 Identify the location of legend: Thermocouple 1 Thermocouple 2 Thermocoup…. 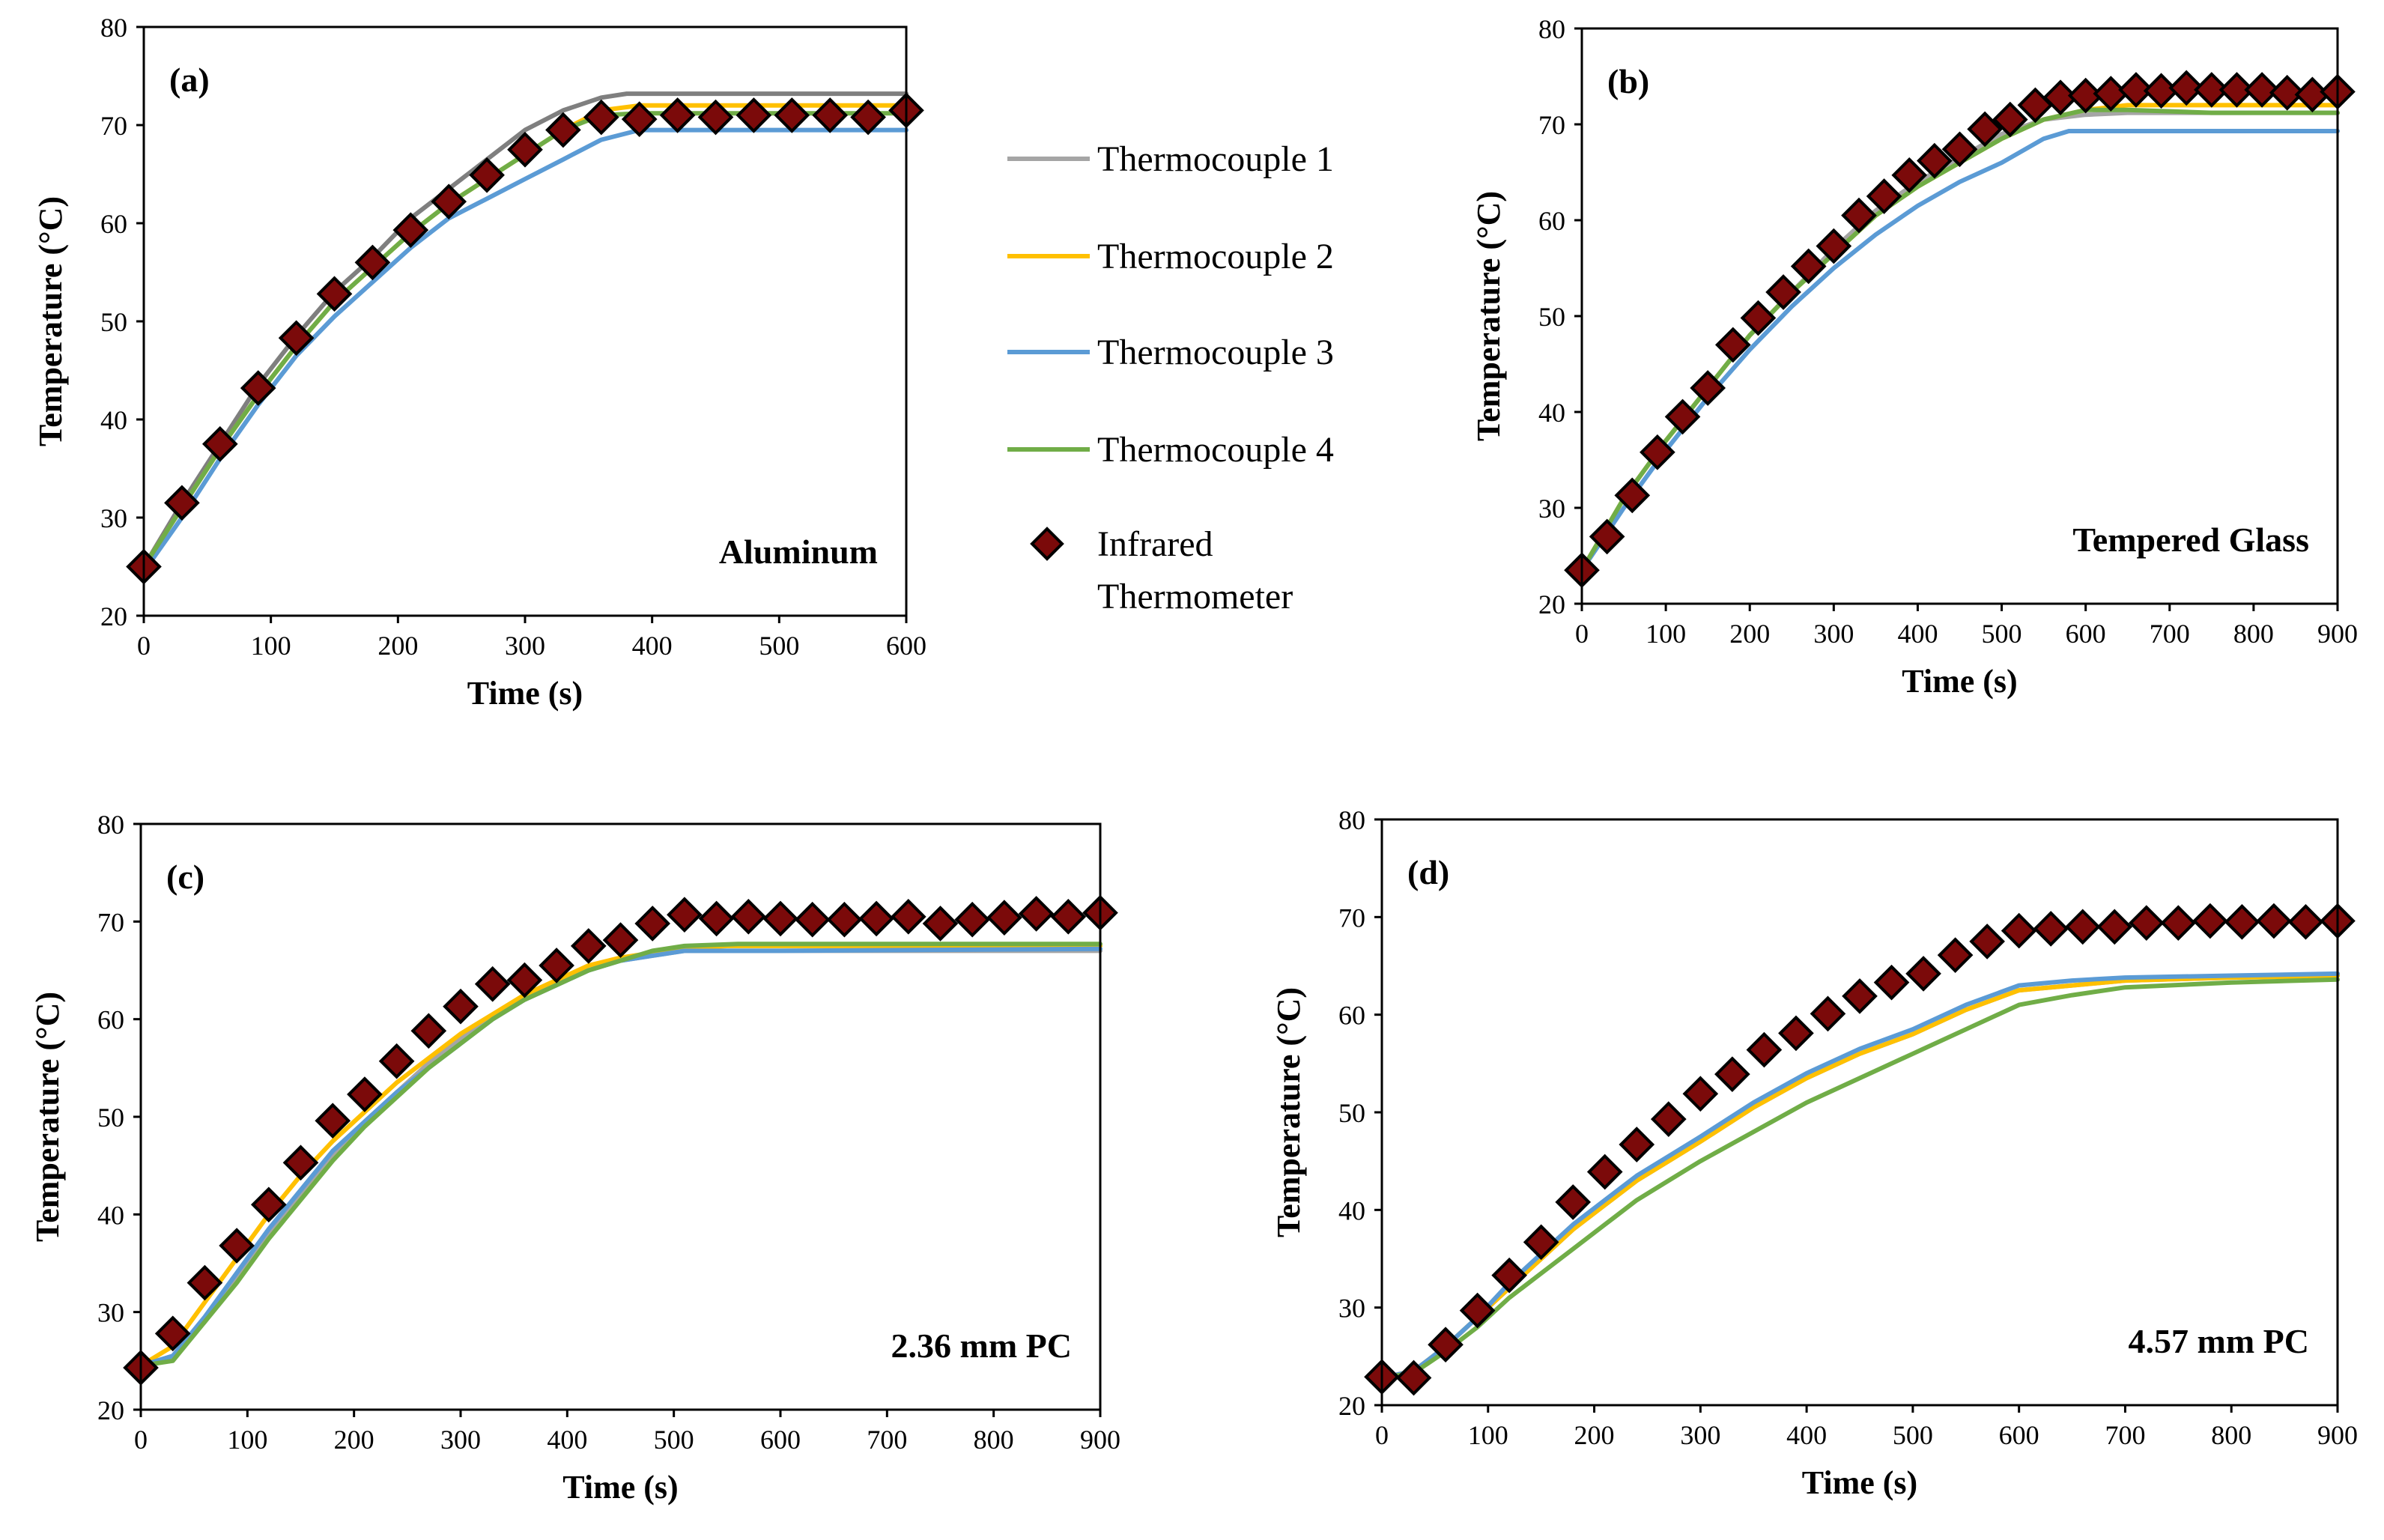
(1170, 377).